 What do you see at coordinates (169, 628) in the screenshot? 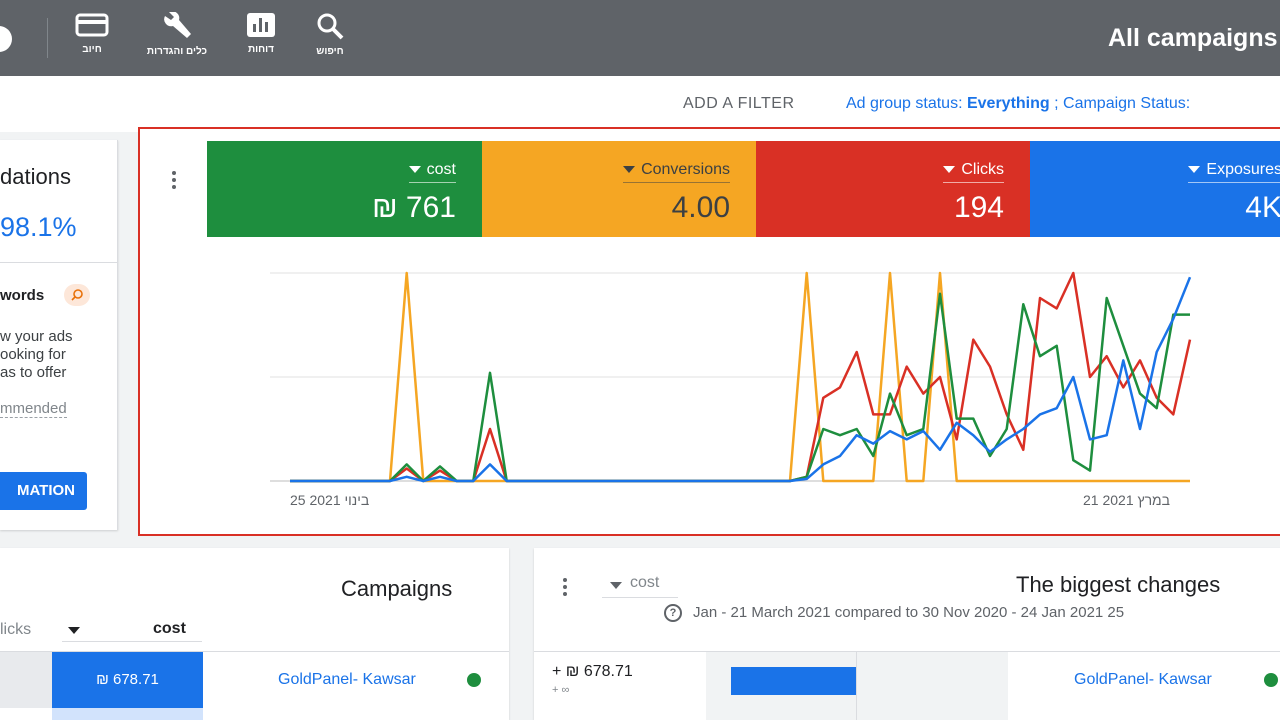
I see `column-header-cost: cost` at bounding box center [169, 628].